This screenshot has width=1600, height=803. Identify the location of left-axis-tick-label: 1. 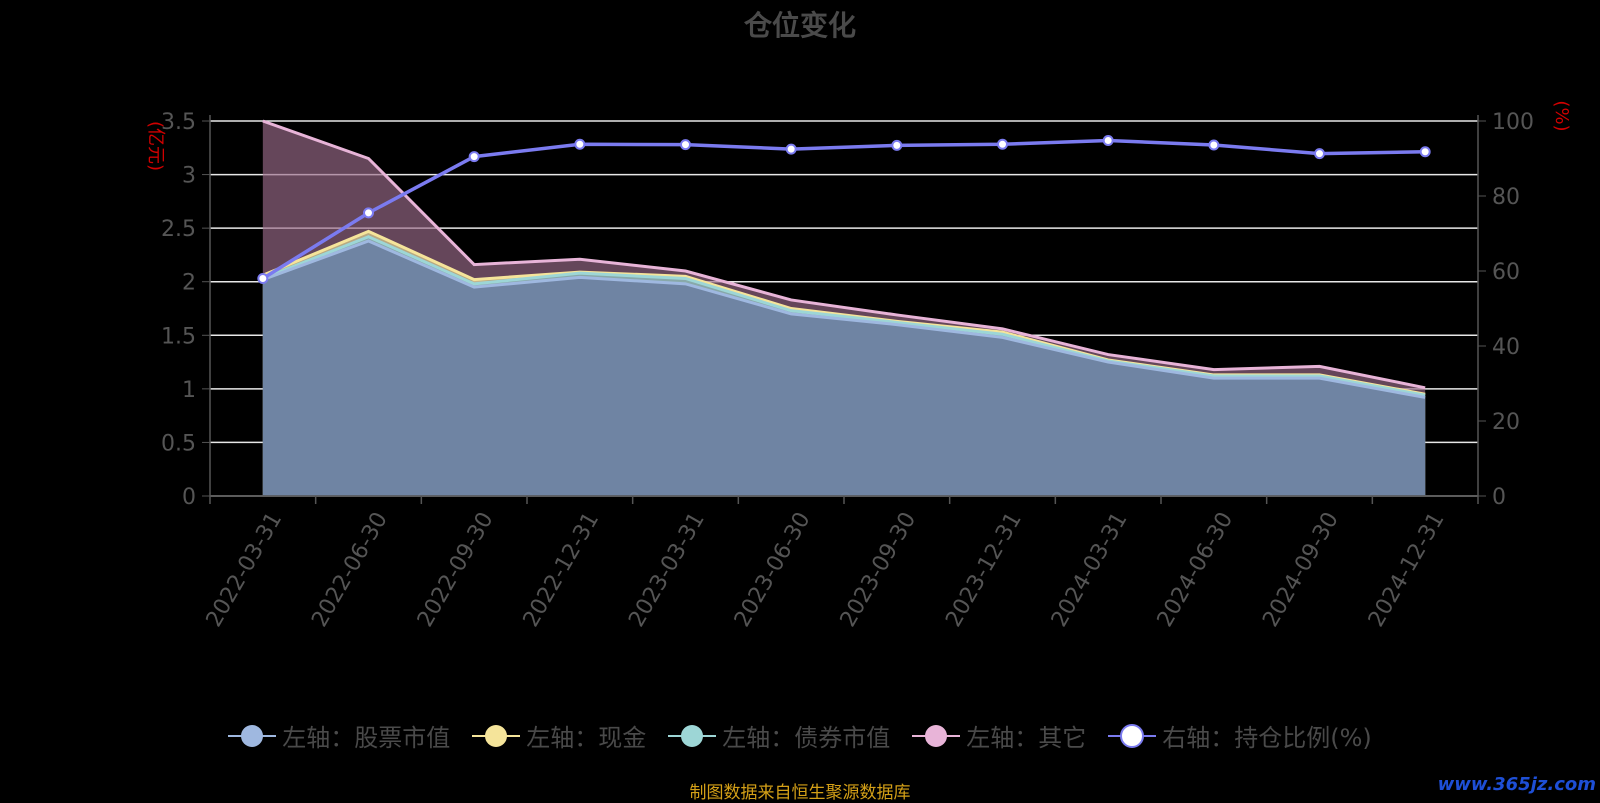
(189, 390).